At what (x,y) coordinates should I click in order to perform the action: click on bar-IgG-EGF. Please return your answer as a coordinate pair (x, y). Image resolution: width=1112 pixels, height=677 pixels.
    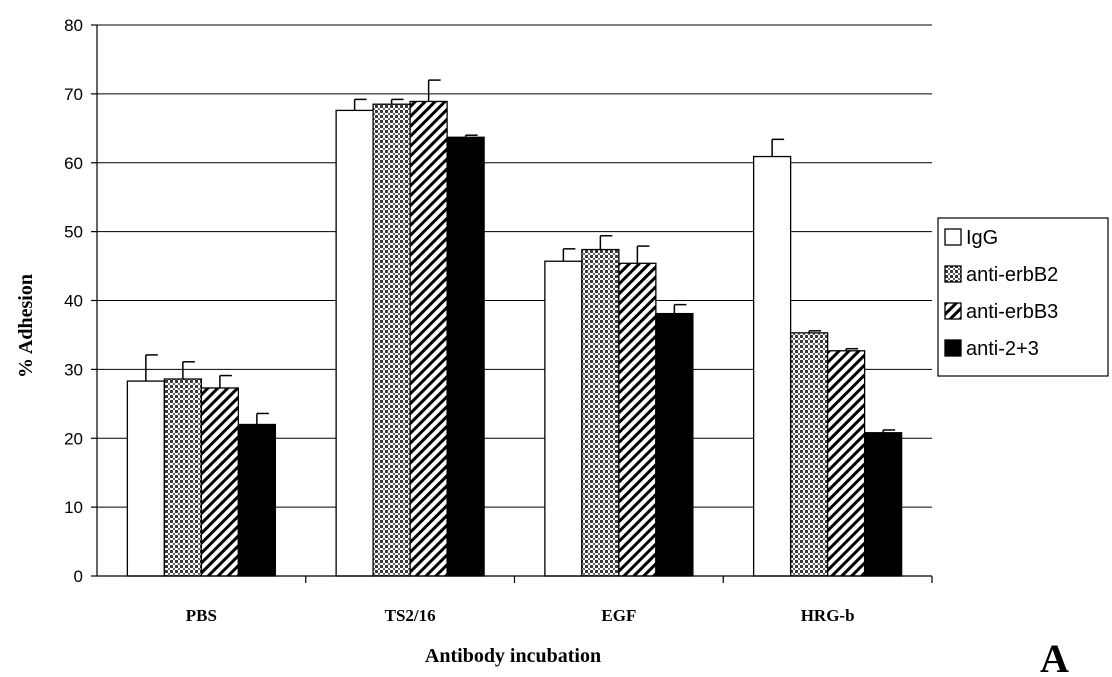
    Looking at the image, I should click on (563, 418).